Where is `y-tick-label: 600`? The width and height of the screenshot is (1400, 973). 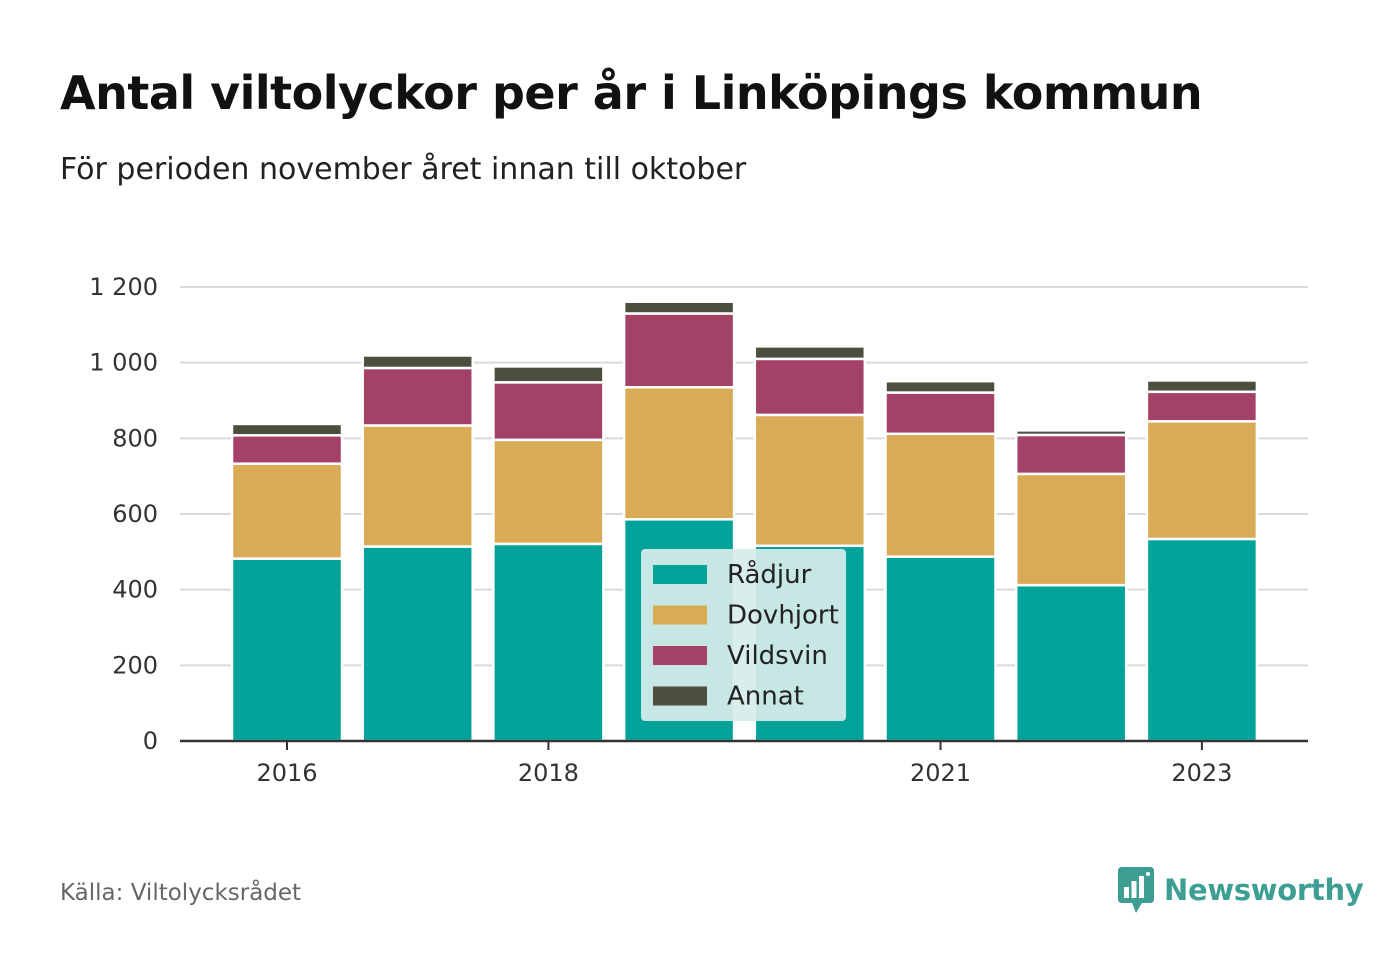
y-tick-label: 600 is located at coordinates (135, 514).